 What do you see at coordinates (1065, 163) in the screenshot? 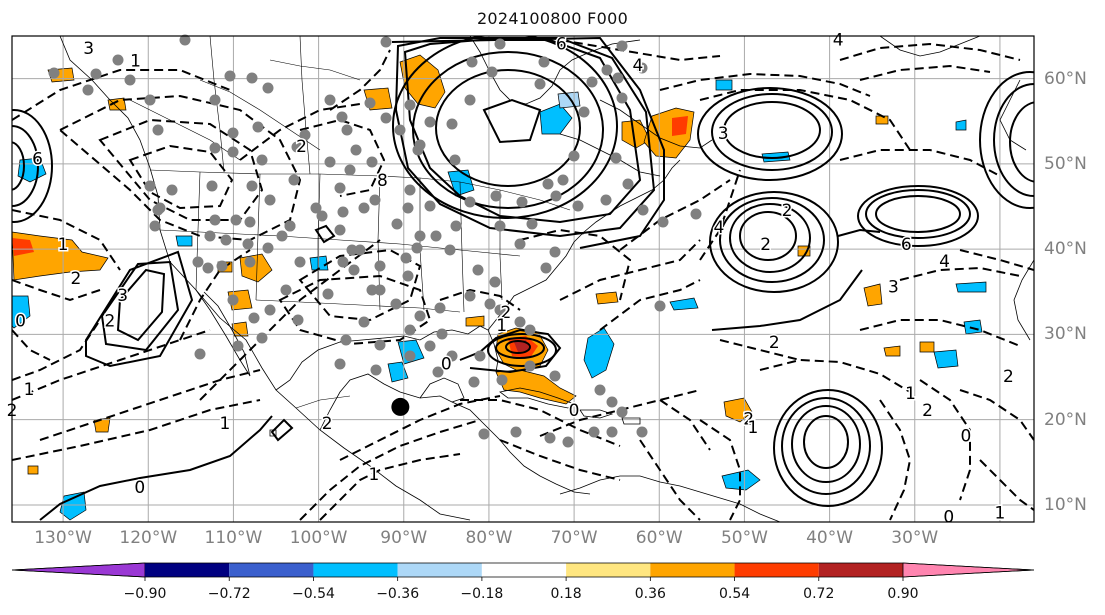
I see `latitude-tick-label: 50°N` at bounding box center [1065, 163].